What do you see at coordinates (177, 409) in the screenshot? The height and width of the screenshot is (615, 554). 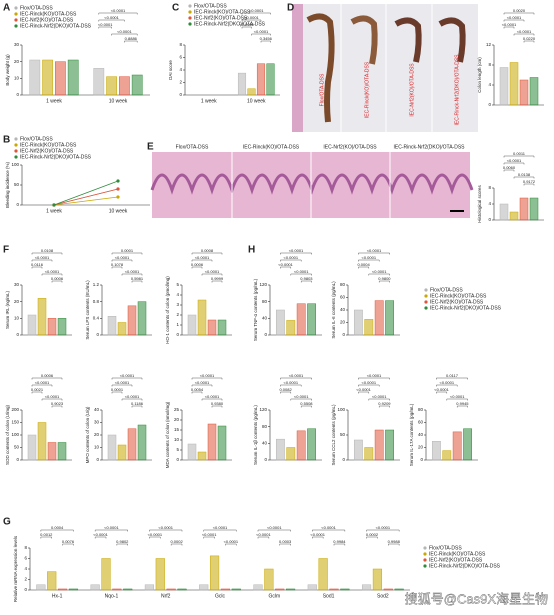 I see `y-tick-label: 25` at bounding box center [177, 409].